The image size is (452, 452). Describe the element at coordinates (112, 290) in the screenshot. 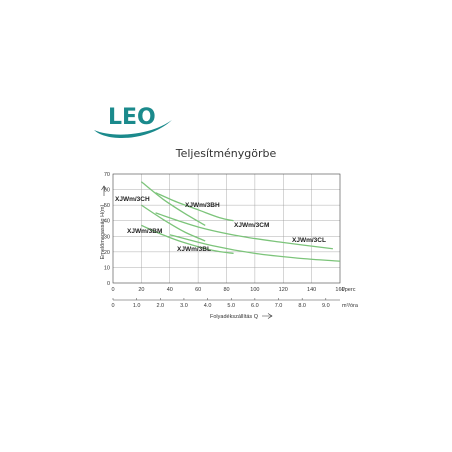

I see `x-tick-label: 0` at that location.